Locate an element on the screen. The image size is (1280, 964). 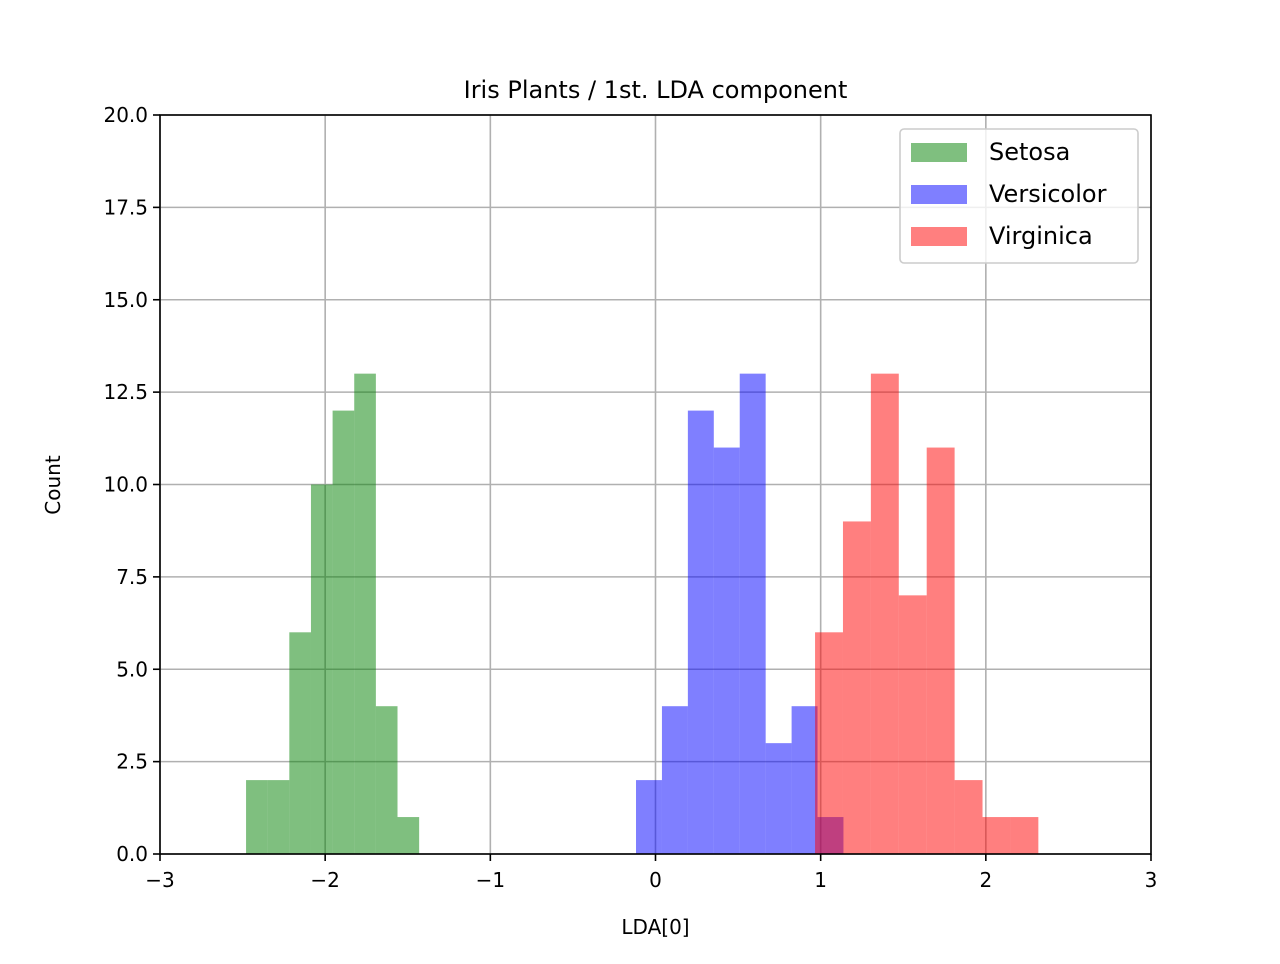
legend-label: Versicolor is located at coordinates (1048, 194).